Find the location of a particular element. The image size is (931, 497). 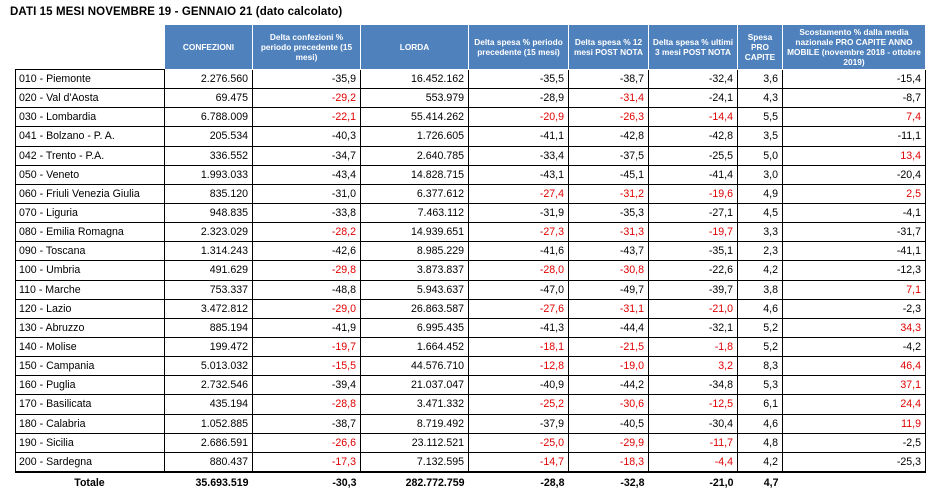

cell-scostamento: 37,1 is located at coordinates (854, 385).